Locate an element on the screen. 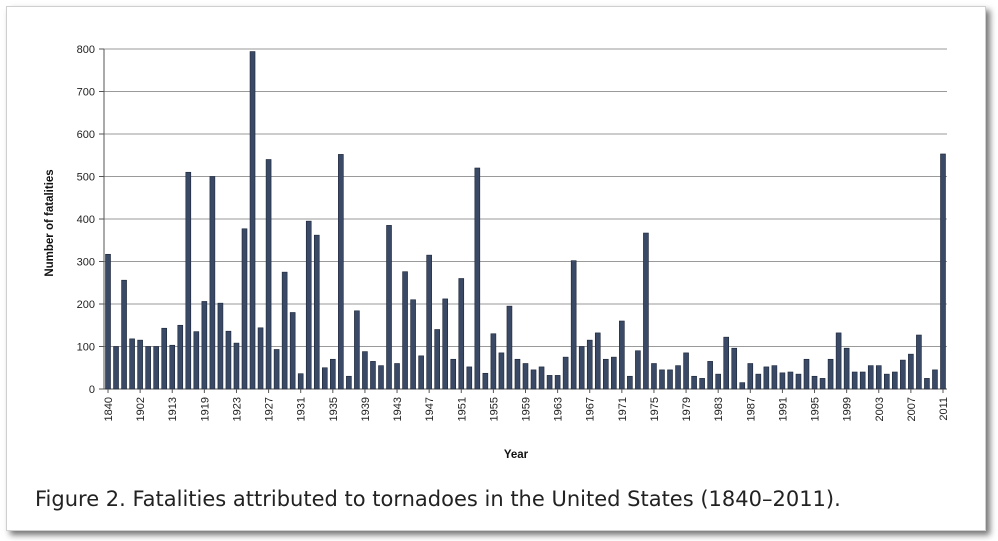  x-tick-label: 1913 is located at coordinates (173, 409).